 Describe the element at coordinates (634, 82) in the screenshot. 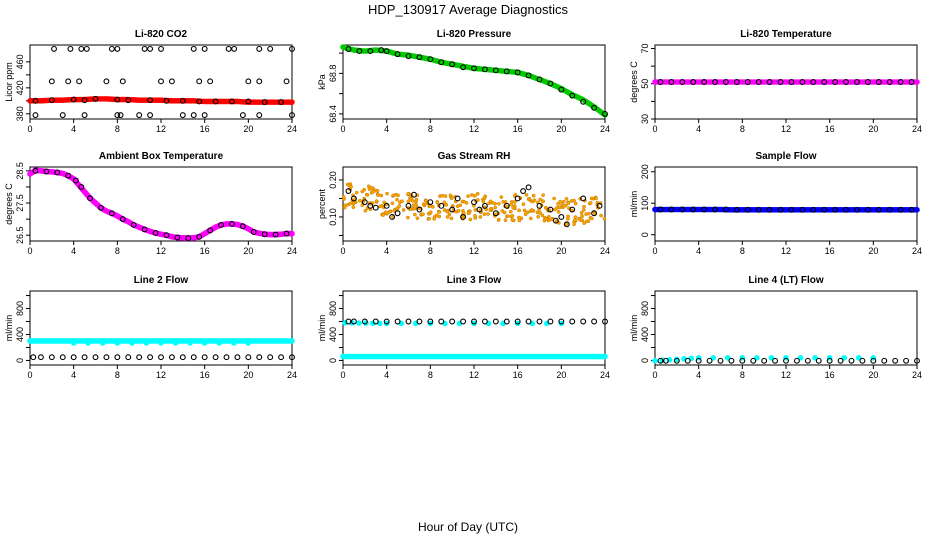

I see `y-axis-title: degrees C` at that location.